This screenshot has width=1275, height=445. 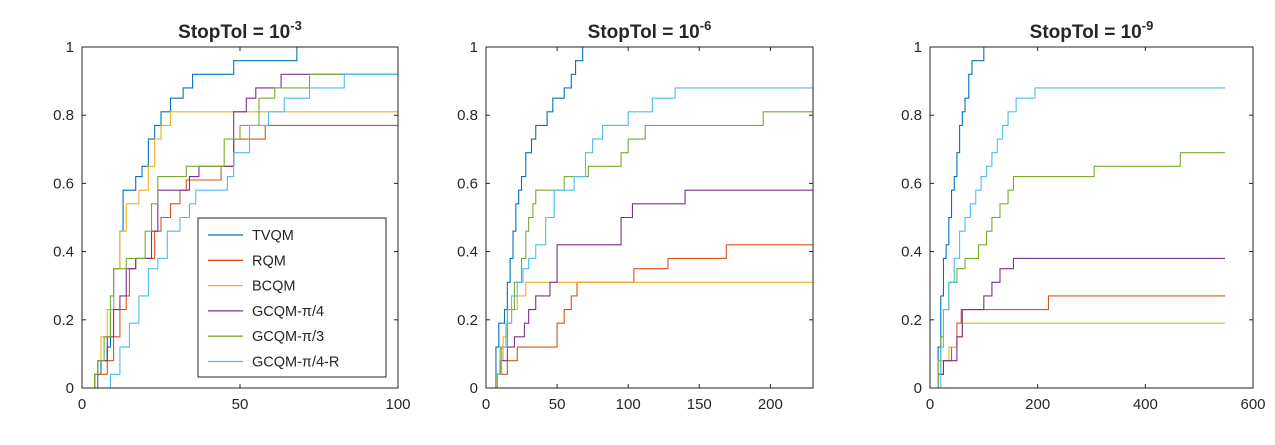 What do you see at coordinates (1145, 404) in the screenshot?
I see `x-tick-label: 400` at bounding box center [1145, 404].